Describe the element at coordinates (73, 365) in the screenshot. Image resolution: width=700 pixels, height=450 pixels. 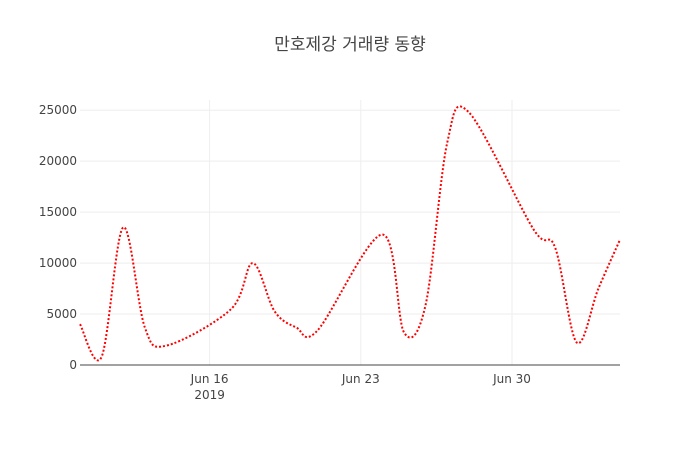
I see `y-tick-label: 0` at that location.